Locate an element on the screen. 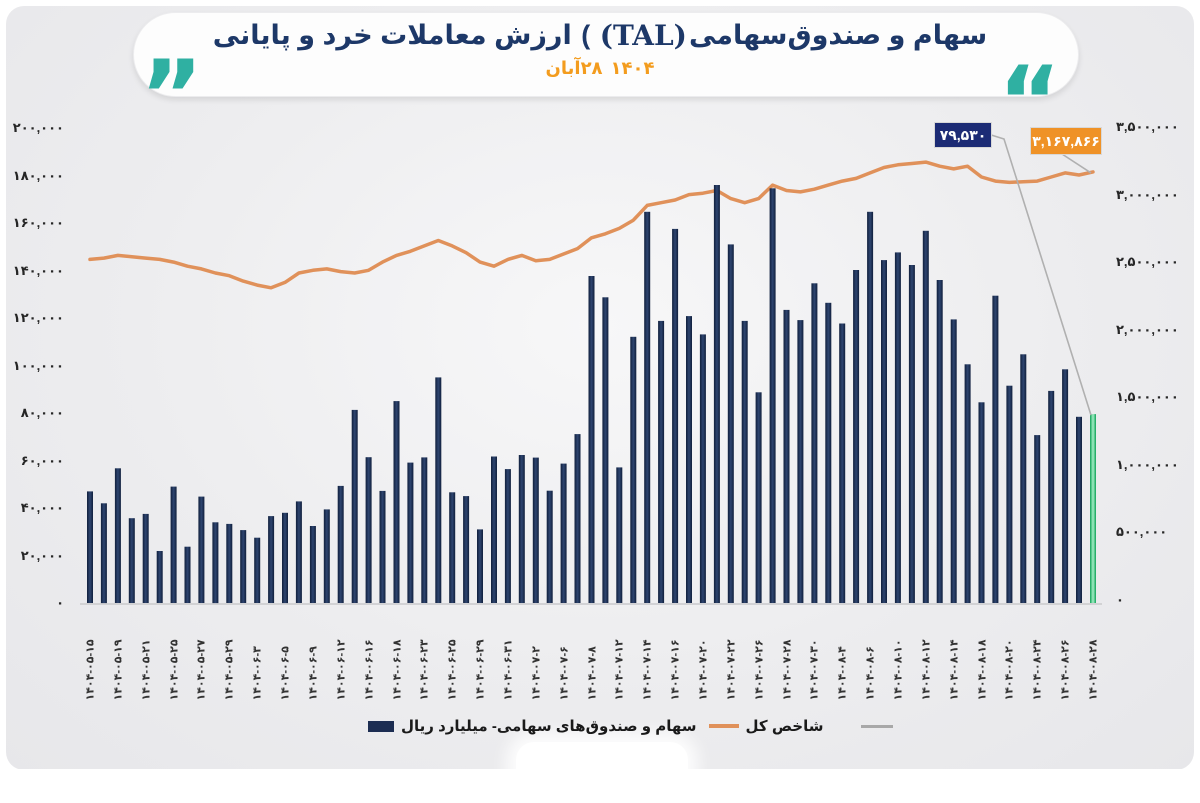  x-axis-label: ۱۴۰۴-۰۸-۶ is located at coordinates (870, 673).